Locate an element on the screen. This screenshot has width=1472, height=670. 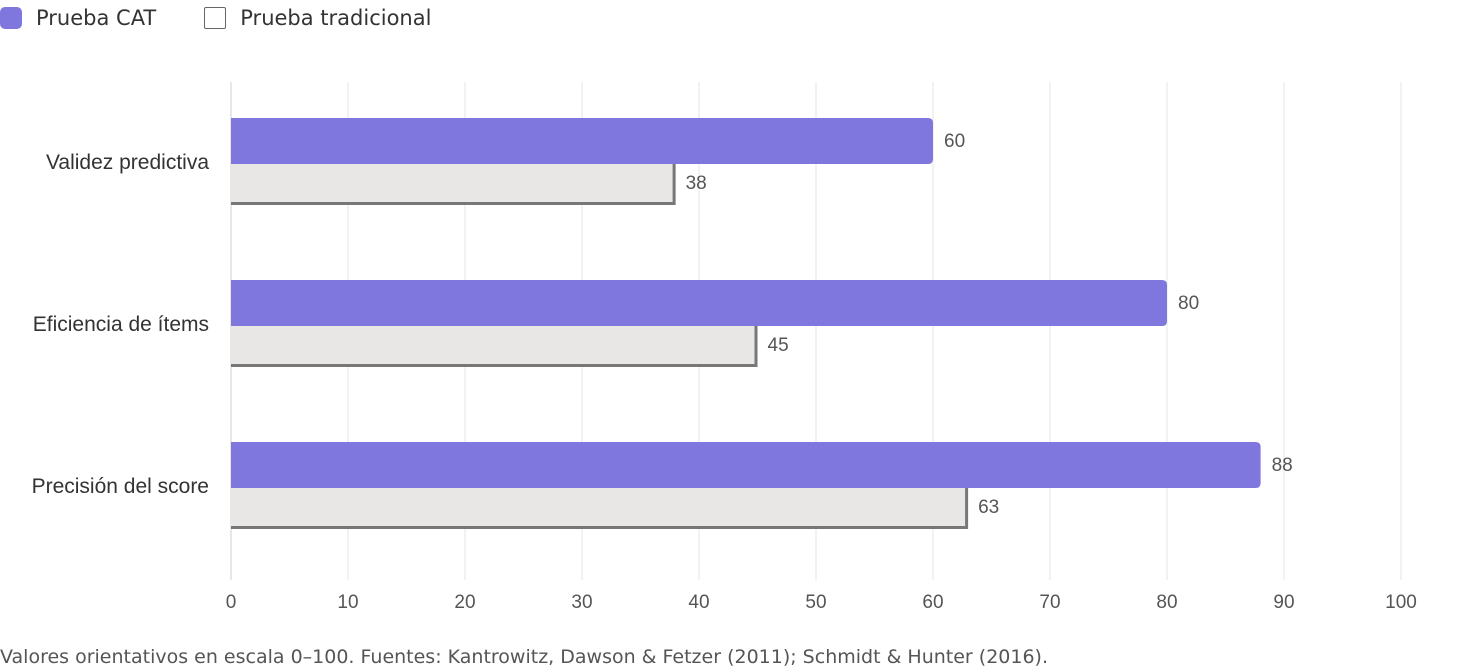
data-label-traditional: 38 is located at coordinates (696, 183).